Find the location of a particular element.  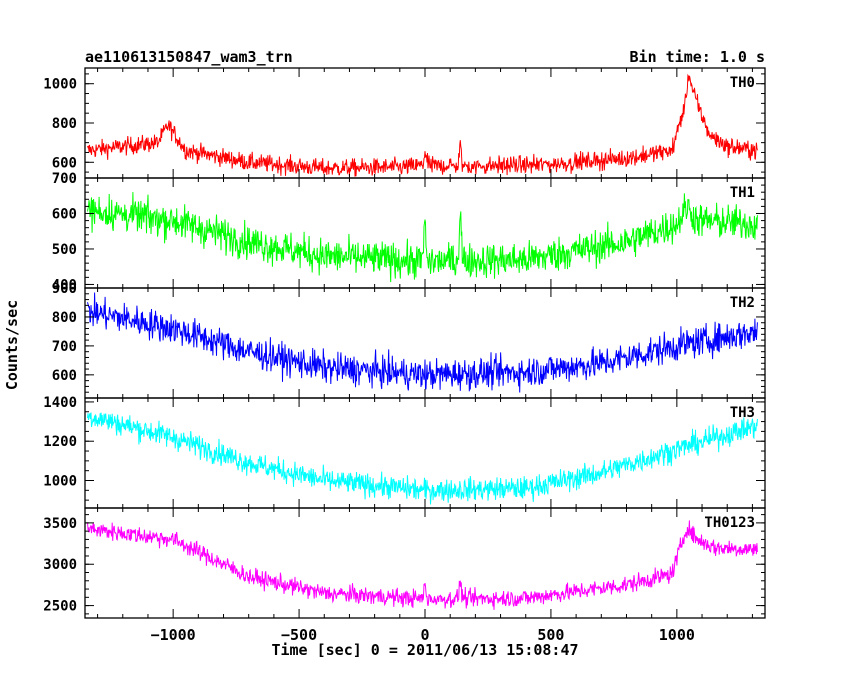

y-tick-label: 400 is located at coordinates (64, 285).